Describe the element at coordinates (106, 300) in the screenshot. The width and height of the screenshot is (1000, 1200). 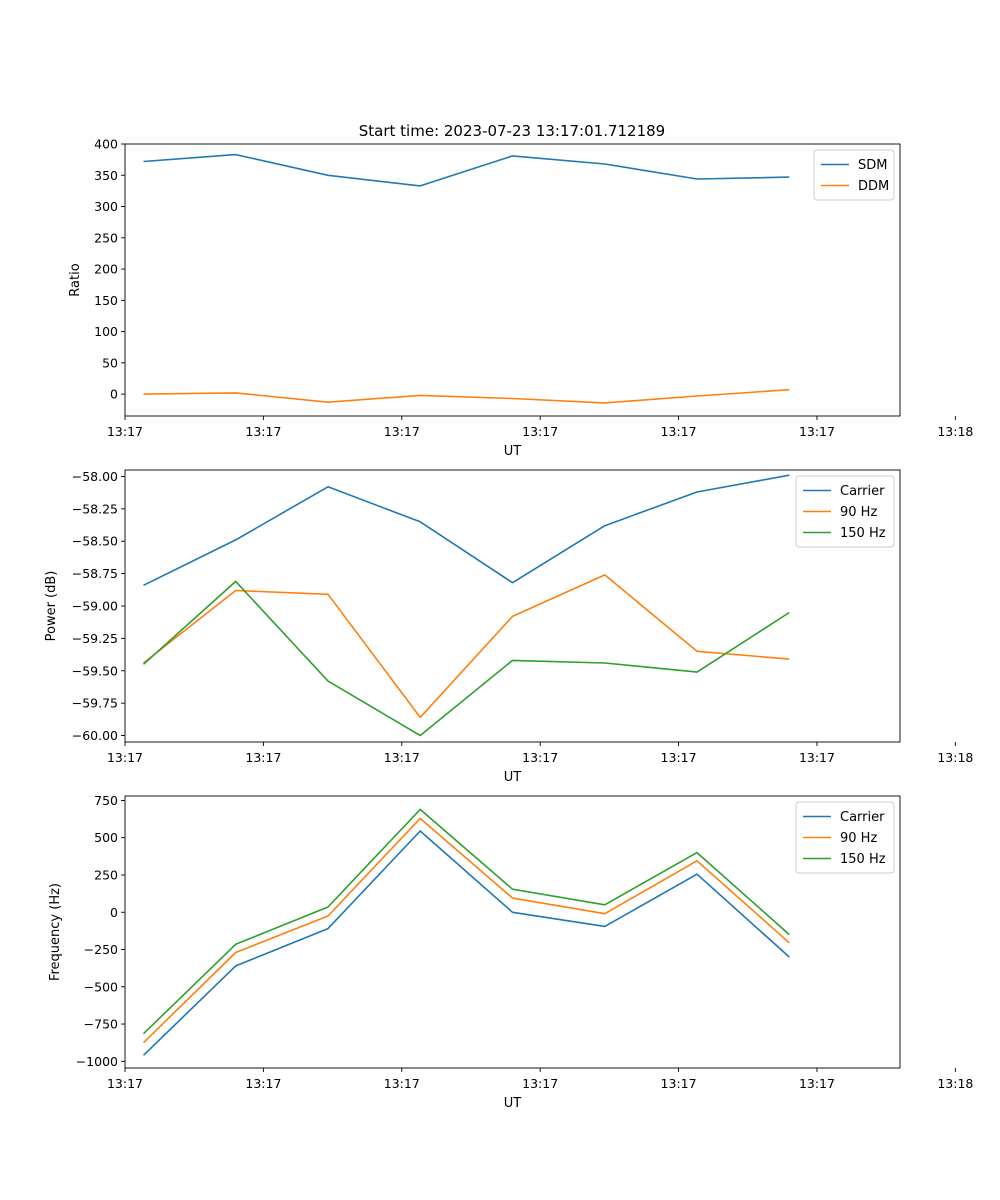
I see `ratio-ytick-label: 150` at that location.